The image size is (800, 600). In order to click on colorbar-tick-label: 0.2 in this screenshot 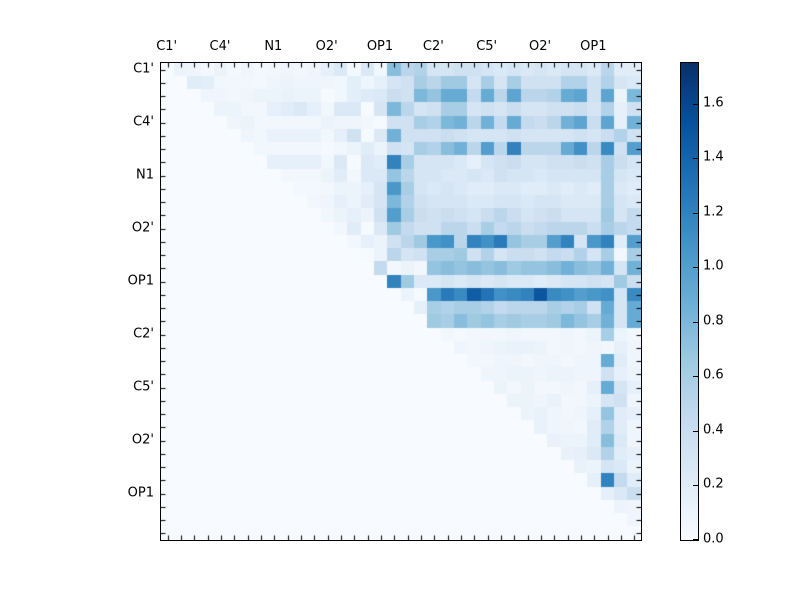, I will do `click(713, 484)`.